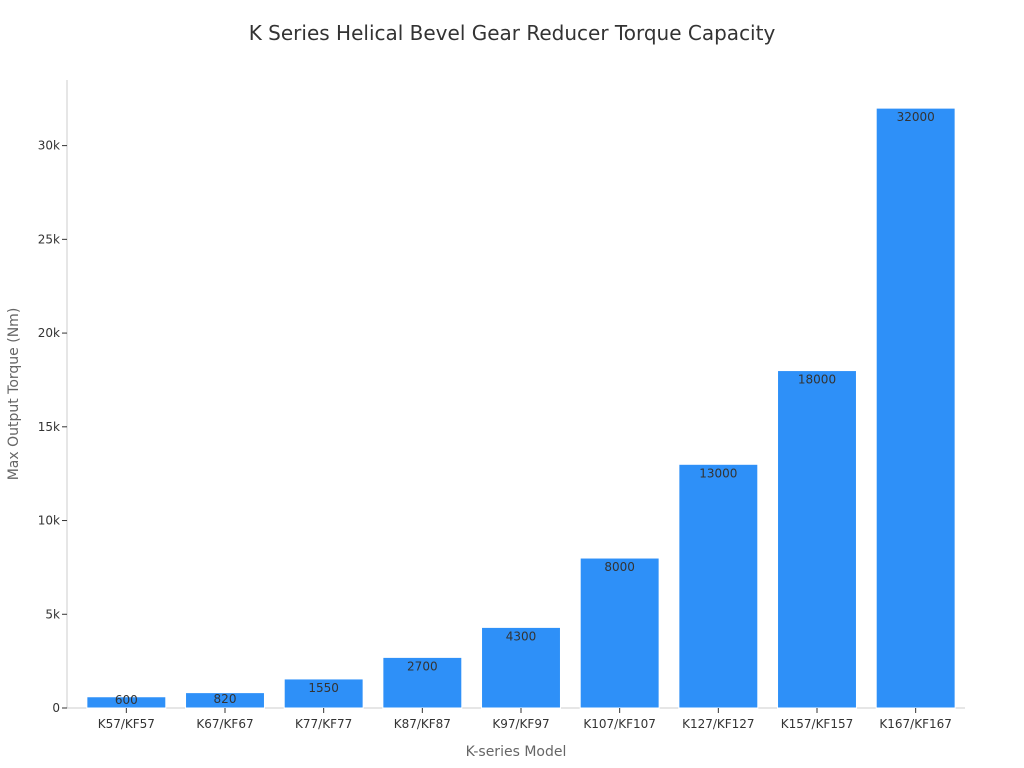 This screenshot has width=1024, height=768. What do you see at coordinates (817, 724) in the screenshot?
I see `x-tick-label: K157/KF157` at bounding box center [817, 724].